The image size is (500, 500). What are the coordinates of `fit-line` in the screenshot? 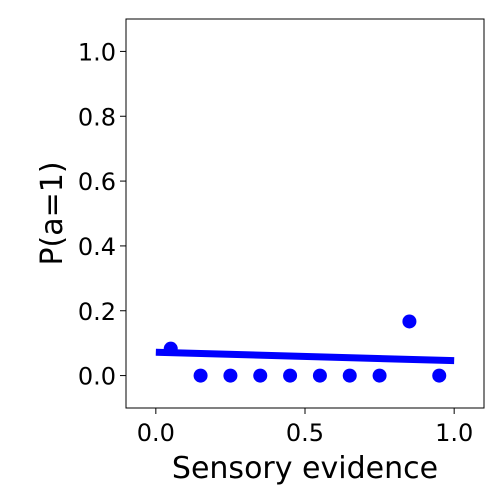 It's located at (305, 356).